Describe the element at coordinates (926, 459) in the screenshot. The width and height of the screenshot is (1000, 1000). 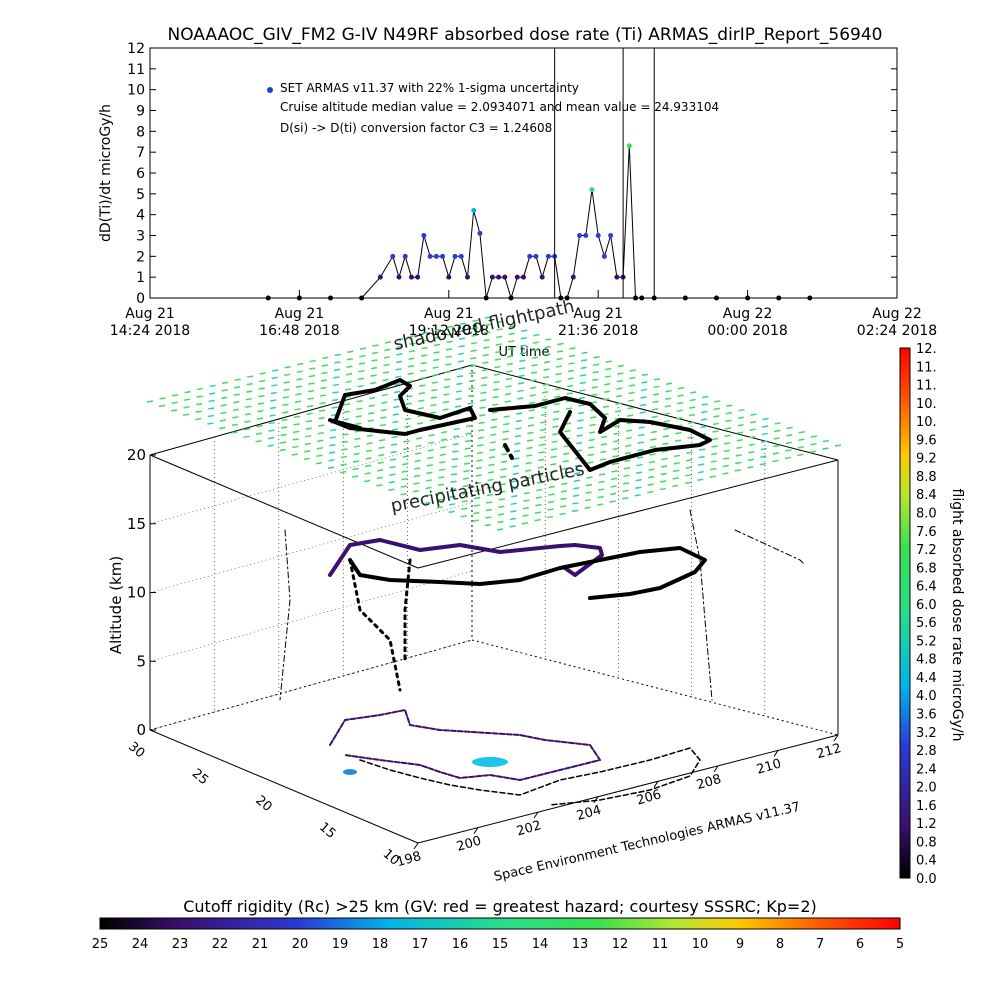
I see `dose-colorbar-tick-label: 9.2` at that location.